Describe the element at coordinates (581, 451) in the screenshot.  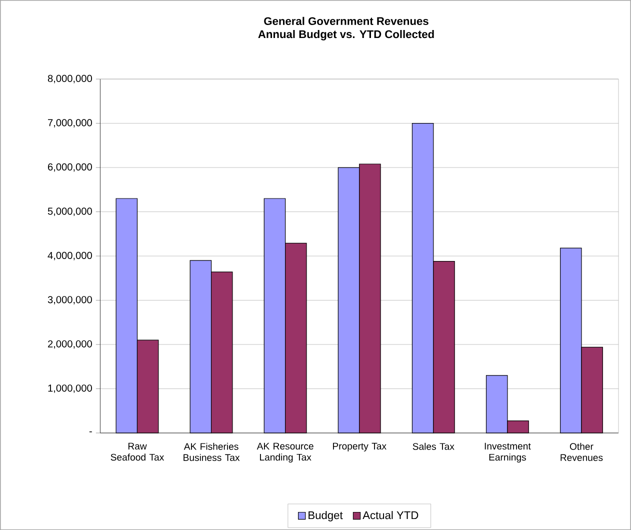
I see `x-tick-label: Other Revenues` at that location.